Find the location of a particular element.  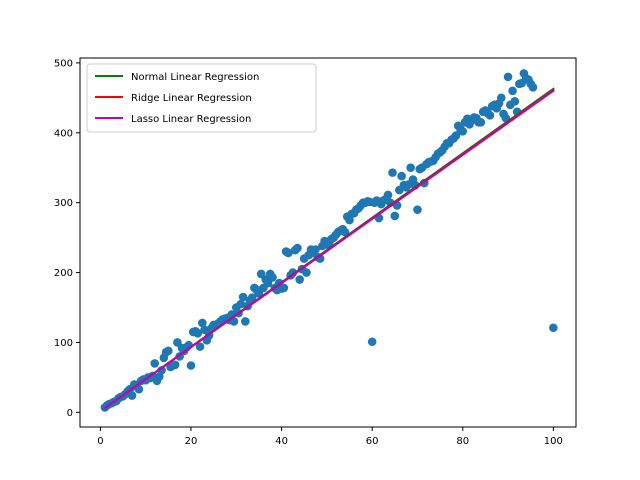

y-tick-label: 400 is located at coordinates (63, 133).